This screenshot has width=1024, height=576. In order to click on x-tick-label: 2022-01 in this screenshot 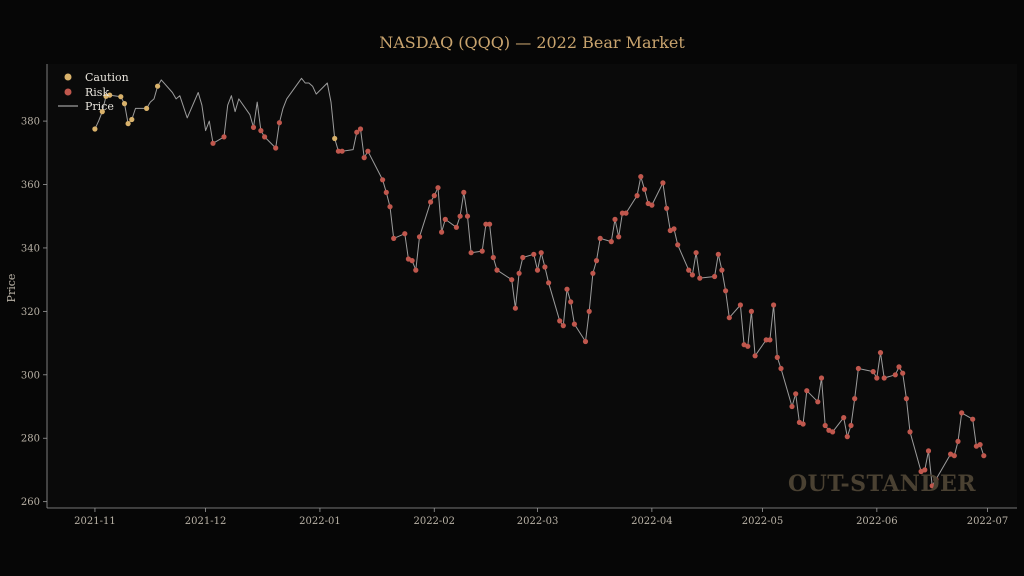, I will do `click(320, 521)`.